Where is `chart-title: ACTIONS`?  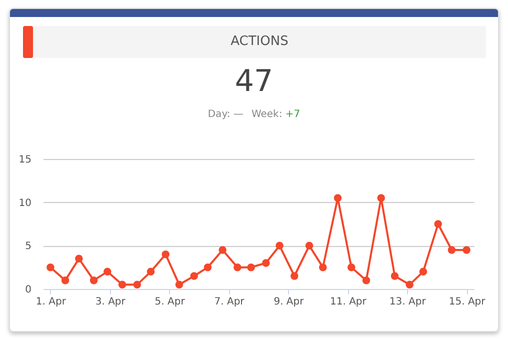 chart-title: ACTIONS is located at coordinates (260, 41).